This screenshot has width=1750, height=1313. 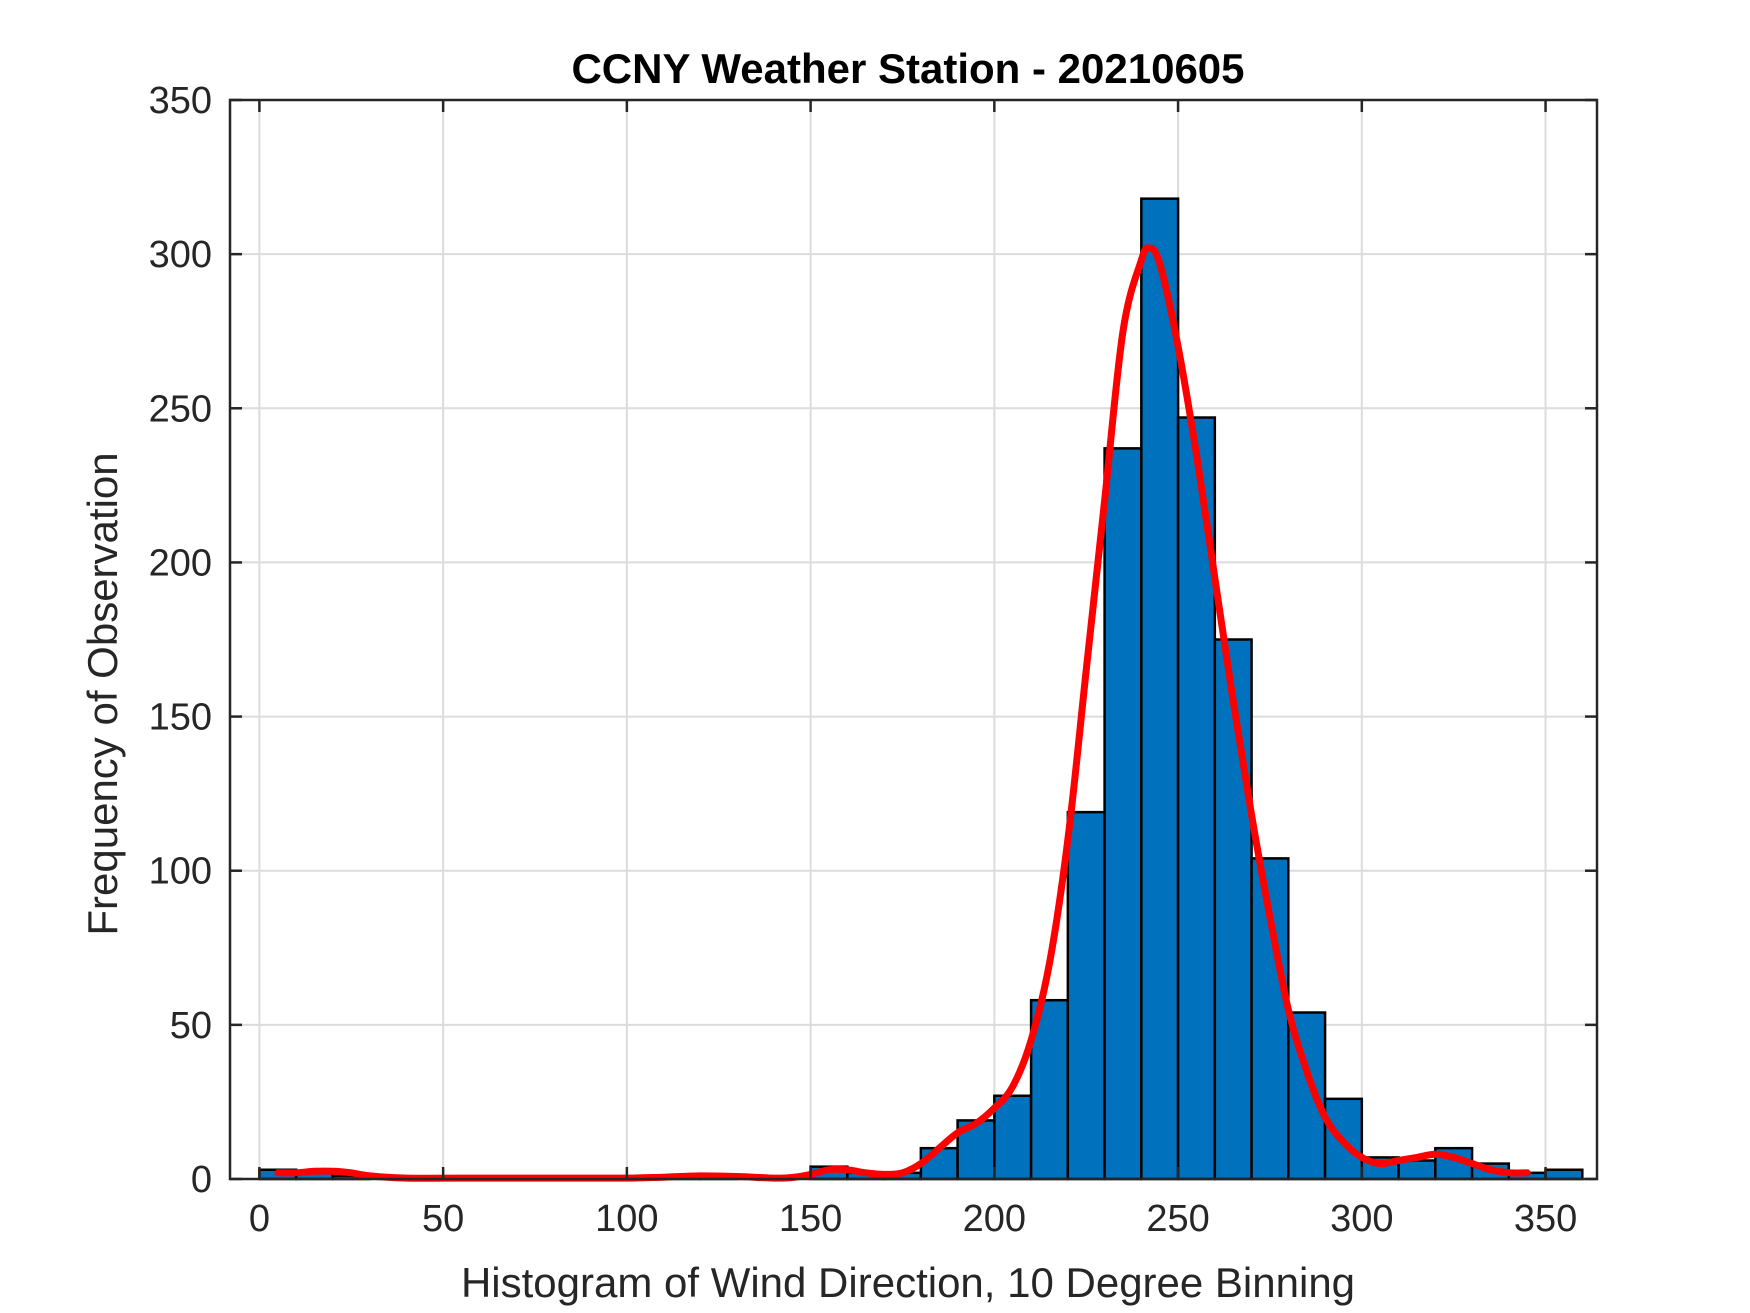 I want to click on x-tick-label: 100, so click(x=626, y=1219).